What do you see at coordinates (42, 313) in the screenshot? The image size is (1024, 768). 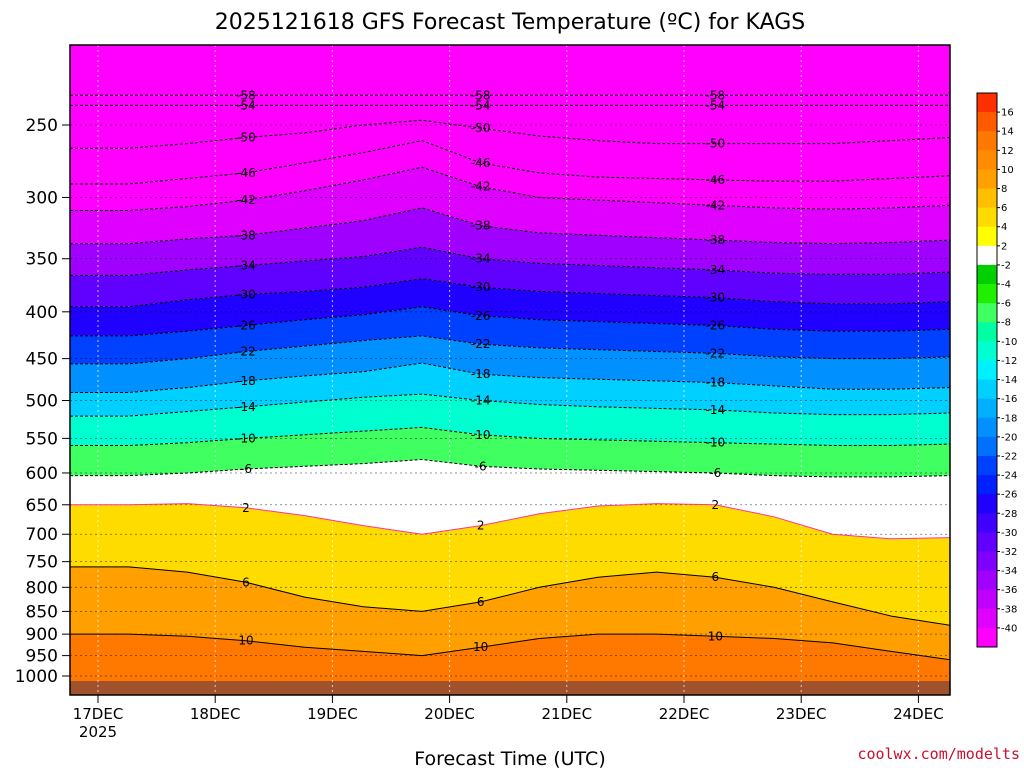 I see `y-tick-label: 400` at bounding box center [42, 313].